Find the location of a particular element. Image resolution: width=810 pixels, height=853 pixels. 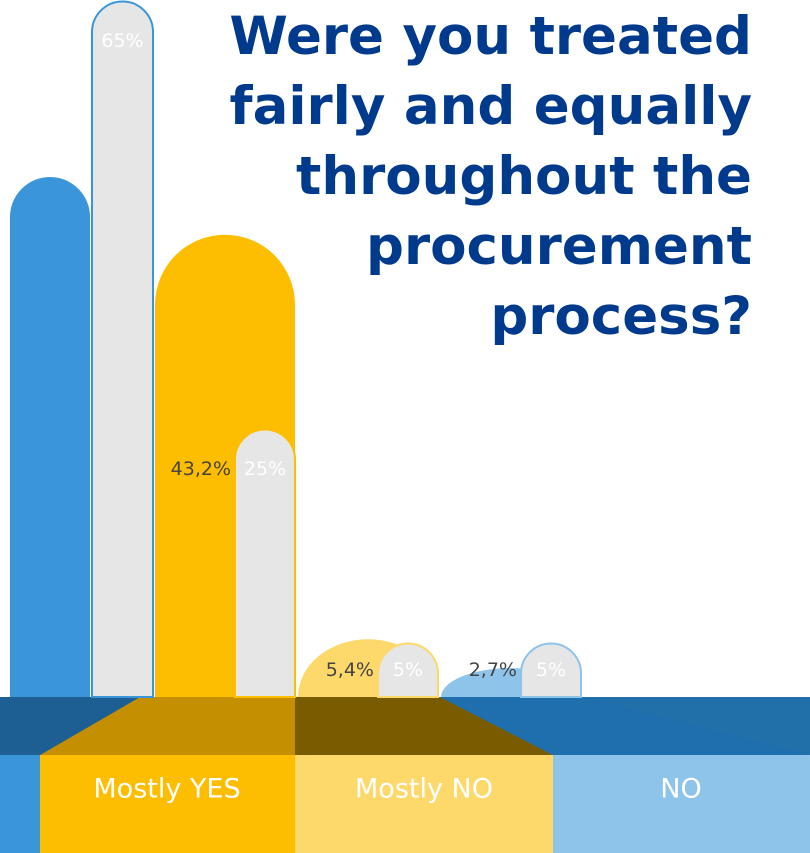

value-label: 5,4% is located at coordinates (350, 670).